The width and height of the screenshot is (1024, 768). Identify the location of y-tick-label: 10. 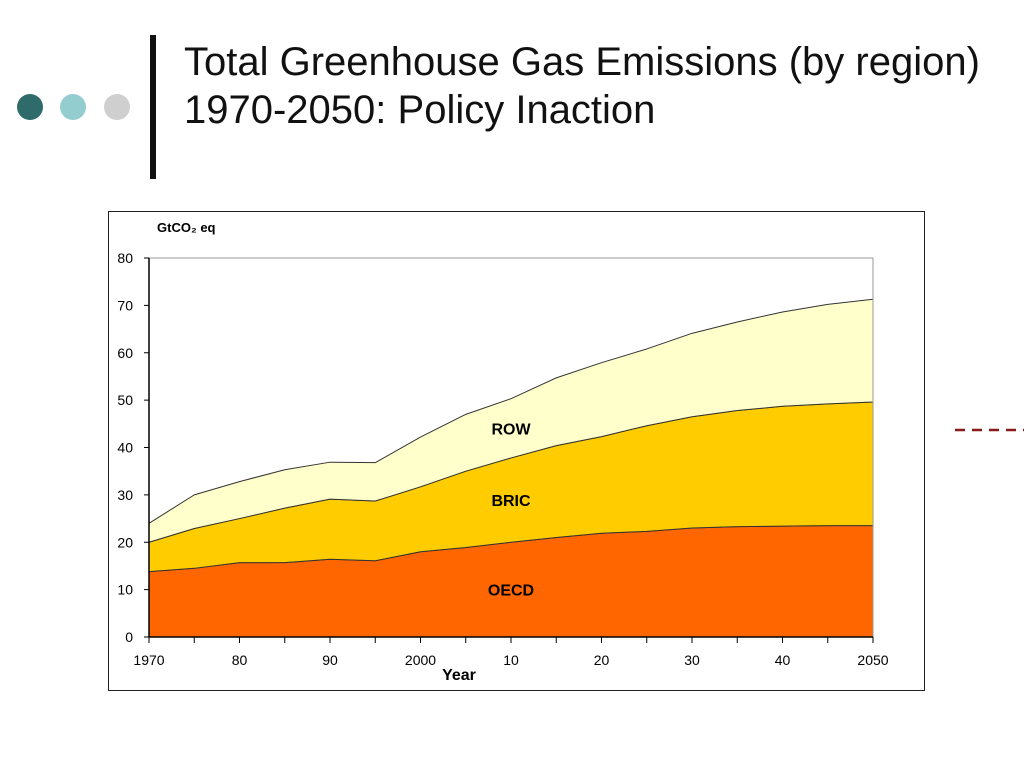
(125, 590).